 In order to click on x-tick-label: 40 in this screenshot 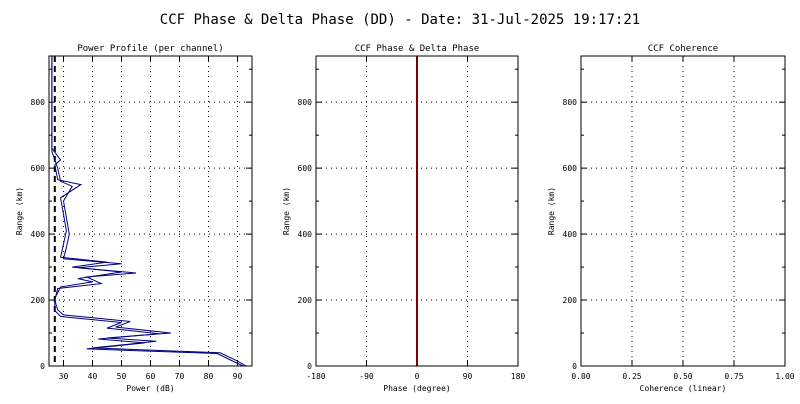, I will do `click(93, 376)`.